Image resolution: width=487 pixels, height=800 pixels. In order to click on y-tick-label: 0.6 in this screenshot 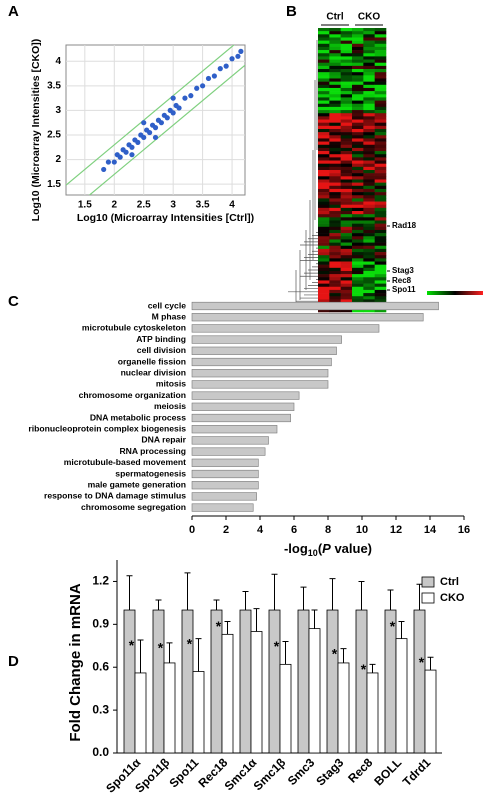, I will do `click(100, 666)`.